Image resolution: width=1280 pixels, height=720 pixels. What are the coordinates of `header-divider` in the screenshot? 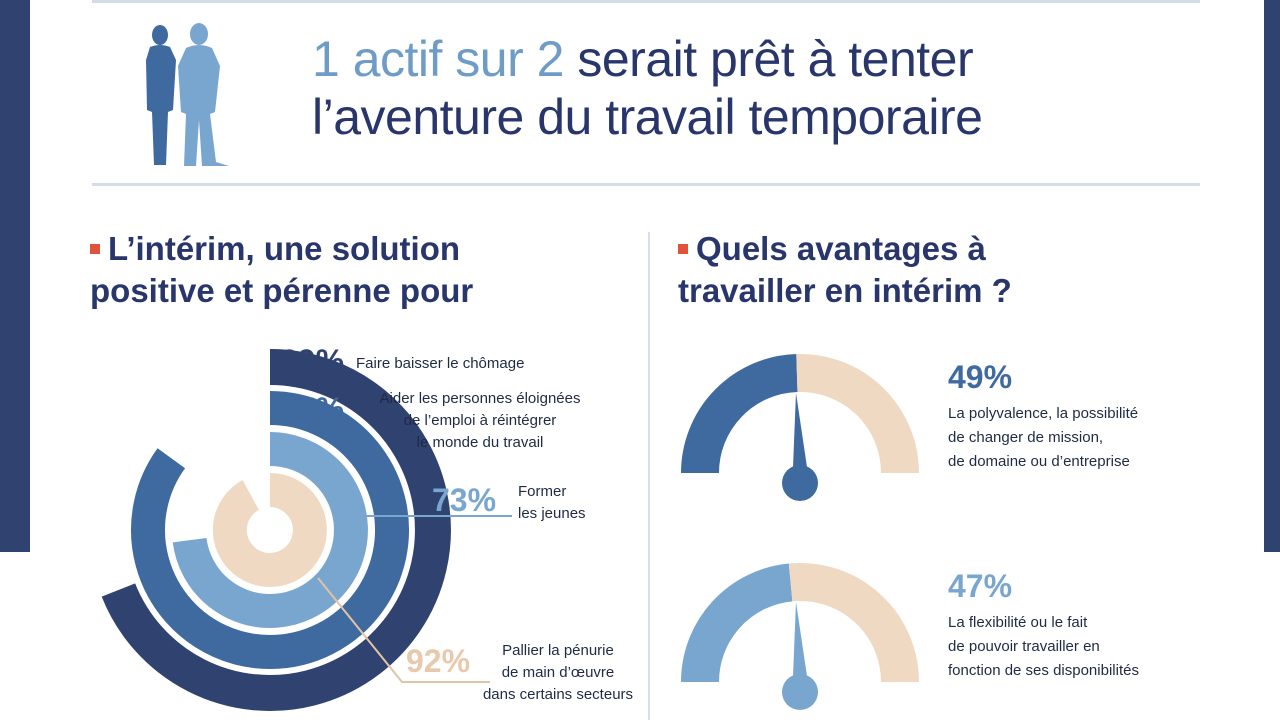 It's located at (646, 184).